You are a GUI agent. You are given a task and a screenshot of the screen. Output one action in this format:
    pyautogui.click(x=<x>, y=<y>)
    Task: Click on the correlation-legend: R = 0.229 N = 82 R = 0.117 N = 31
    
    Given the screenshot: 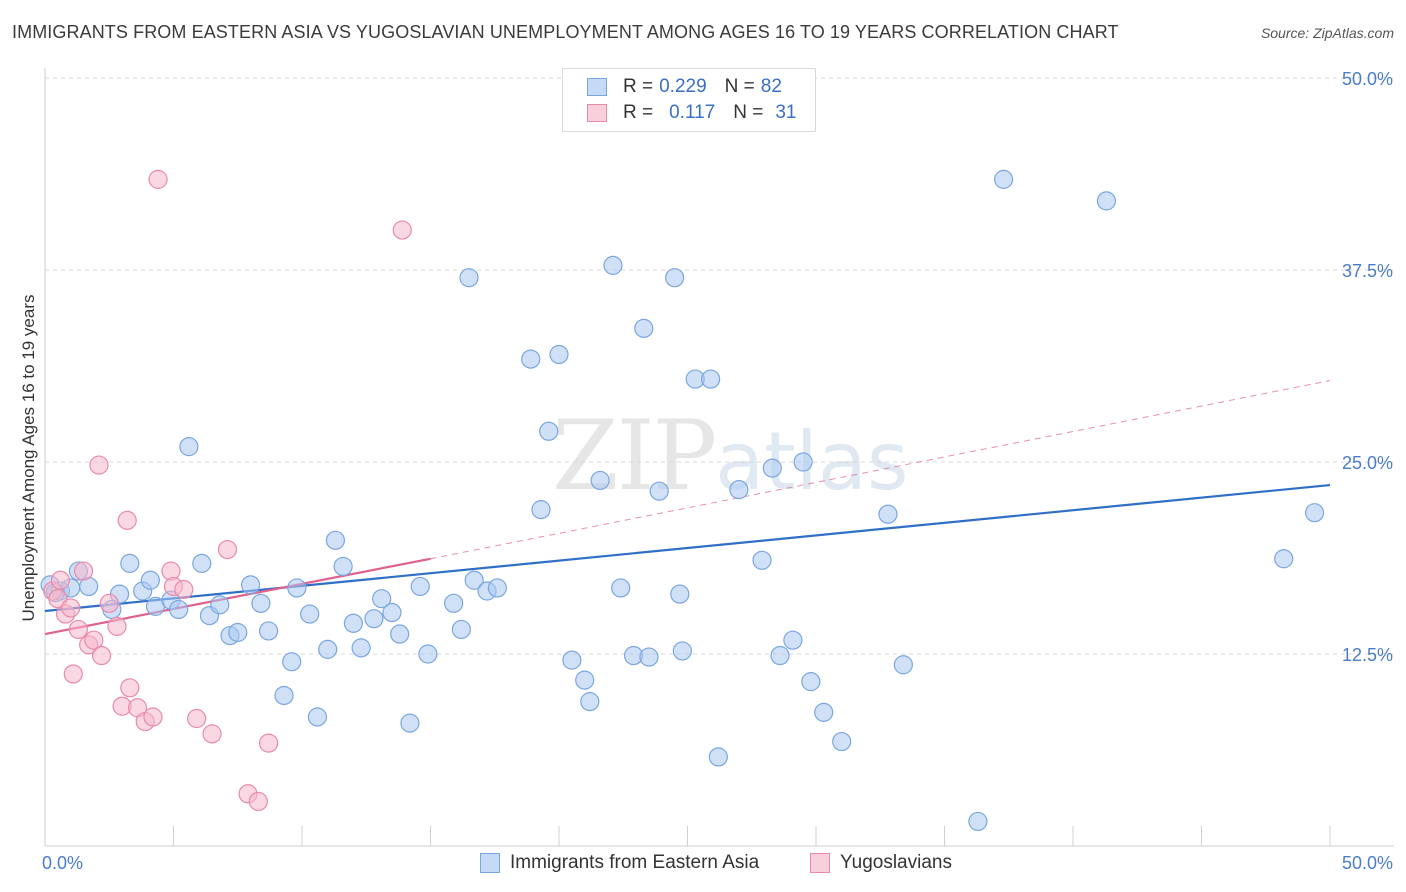 What is the action you would take?
    pyautogui.click(x=689, y=100)
    